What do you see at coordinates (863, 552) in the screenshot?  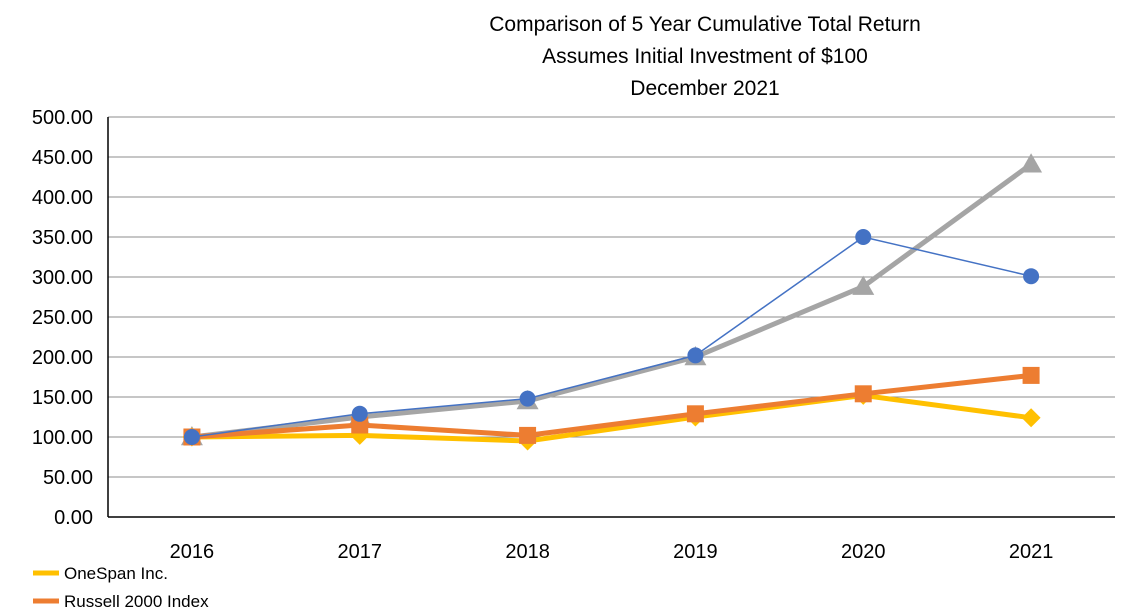 I see `x-tick-label: 2020` at bounding box center [863, 552].